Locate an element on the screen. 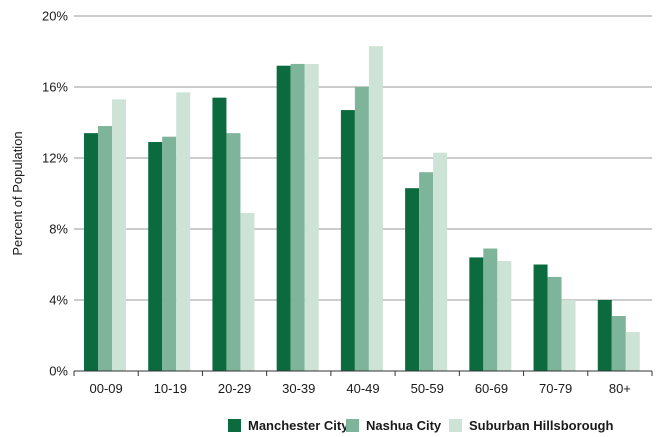 This screenshot has height=437, width=666. legend-label: Manchester City is located at coordinates (298, 425).